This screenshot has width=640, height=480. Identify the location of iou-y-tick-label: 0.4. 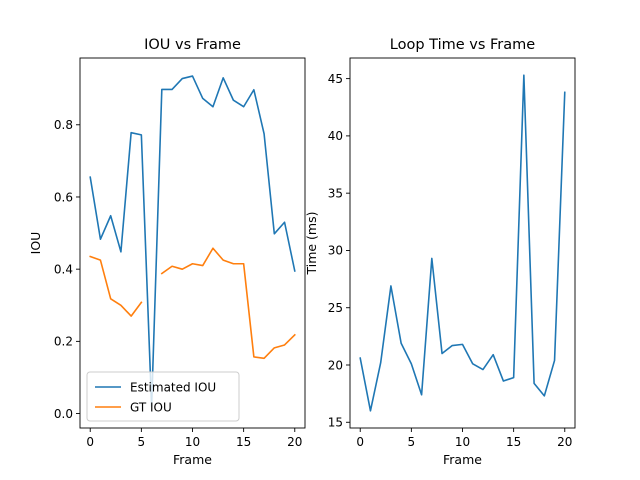
(63, 269).